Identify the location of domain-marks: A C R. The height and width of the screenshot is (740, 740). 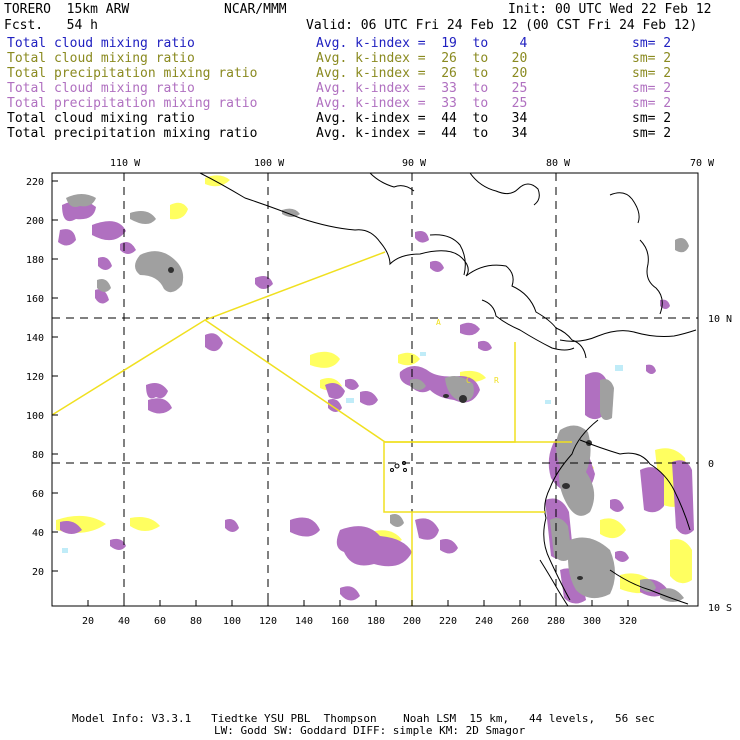
(467, 351).